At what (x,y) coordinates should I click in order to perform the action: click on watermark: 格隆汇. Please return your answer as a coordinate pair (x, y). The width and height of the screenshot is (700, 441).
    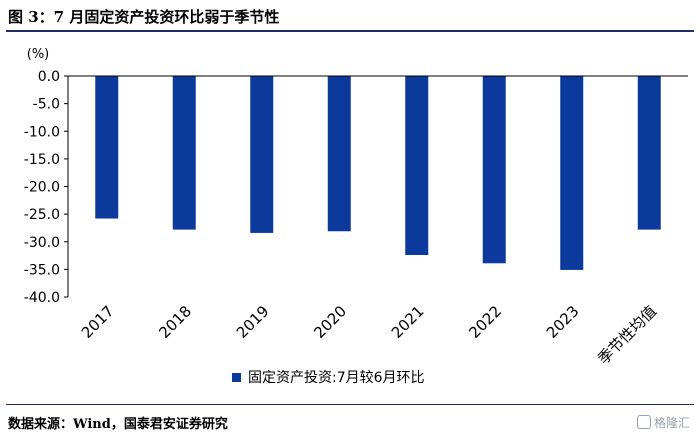
    Looking at the image, I should click on (663, 422).